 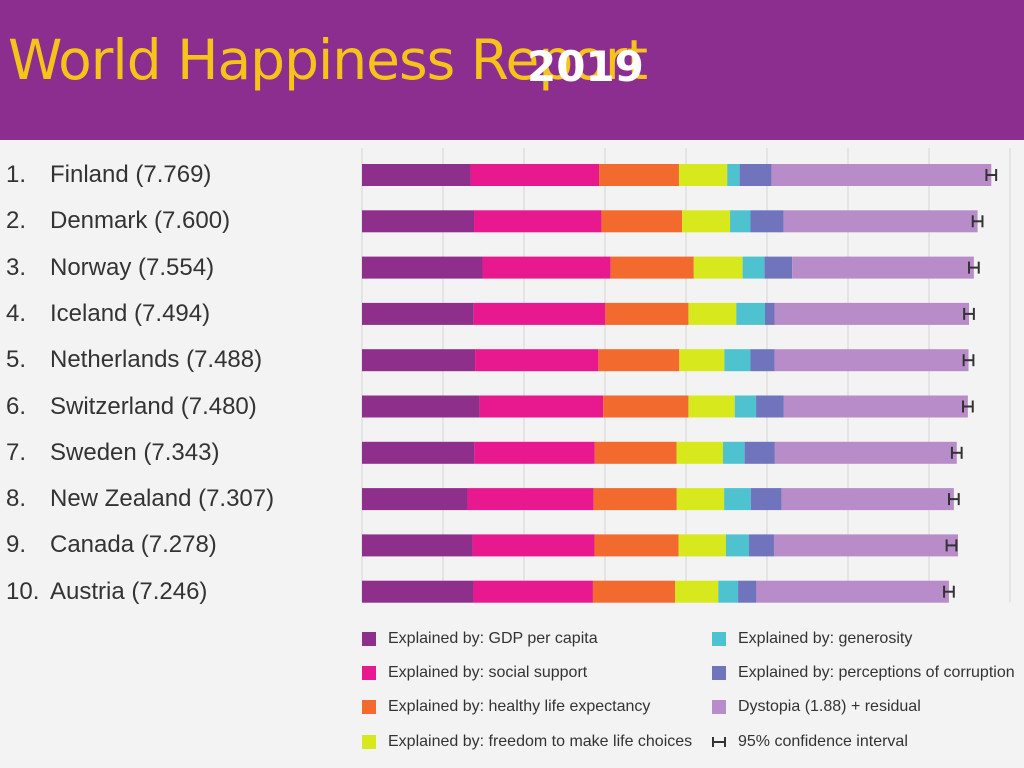 I want to click on rank-label: 7., so click(x=16, y=452).